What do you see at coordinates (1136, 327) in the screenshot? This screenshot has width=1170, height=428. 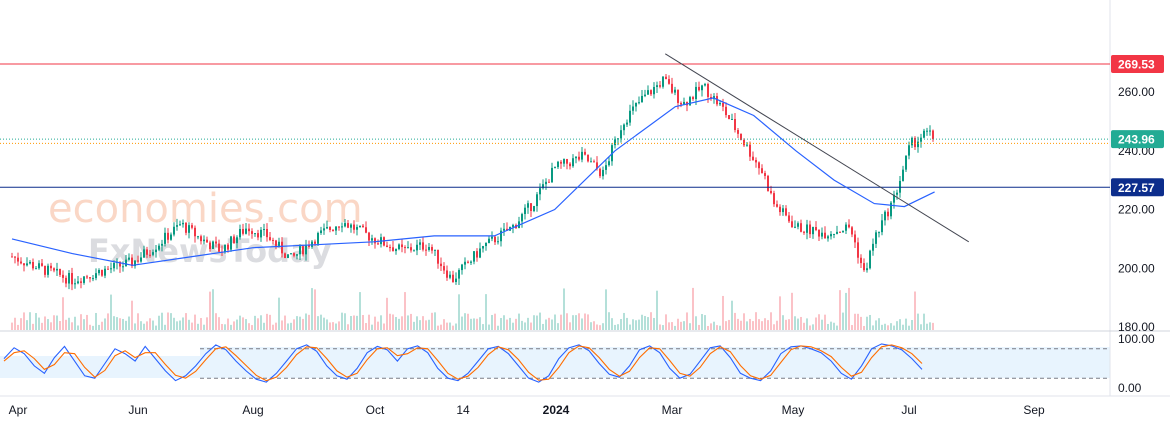 I see `price-tick-label: 180.00` at bounding box center [1136, 327].